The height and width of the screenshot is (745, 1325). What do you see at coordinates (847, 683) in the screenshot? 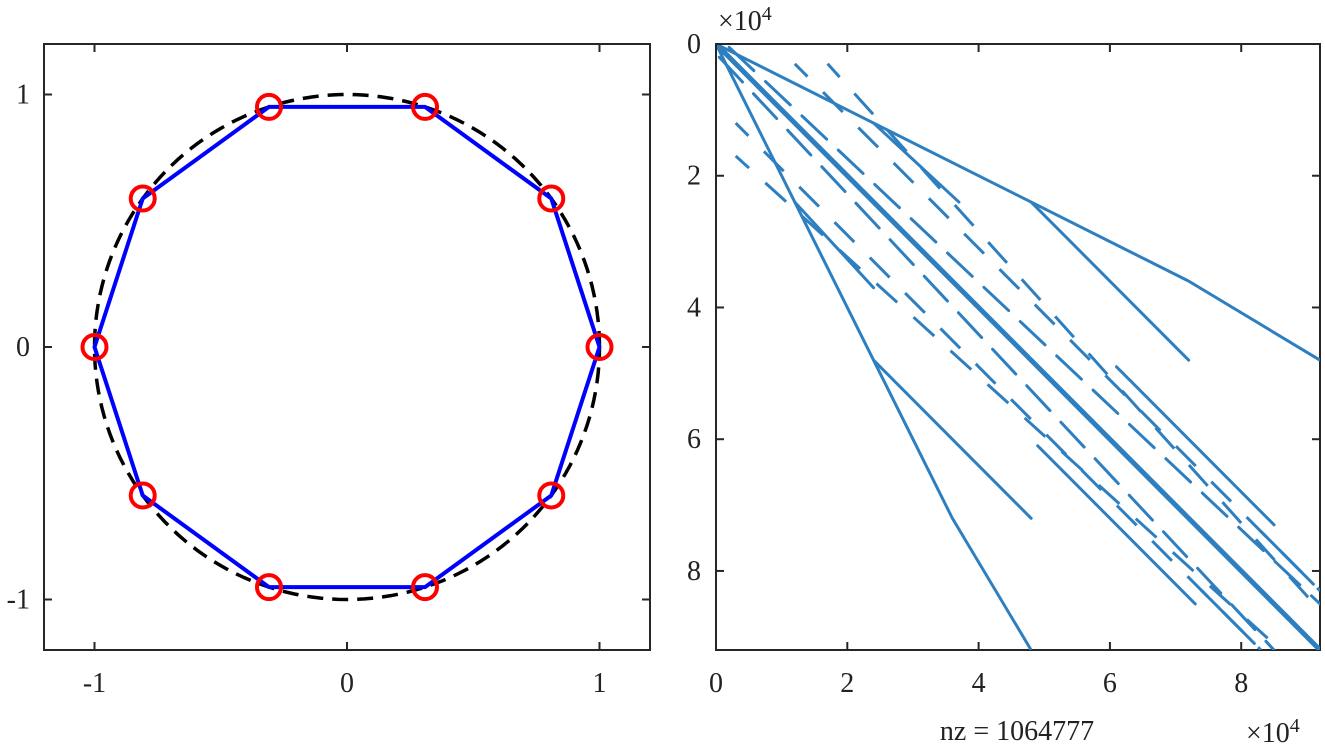
I see `x-tick-label: 2` at bounding box center [847, 683].